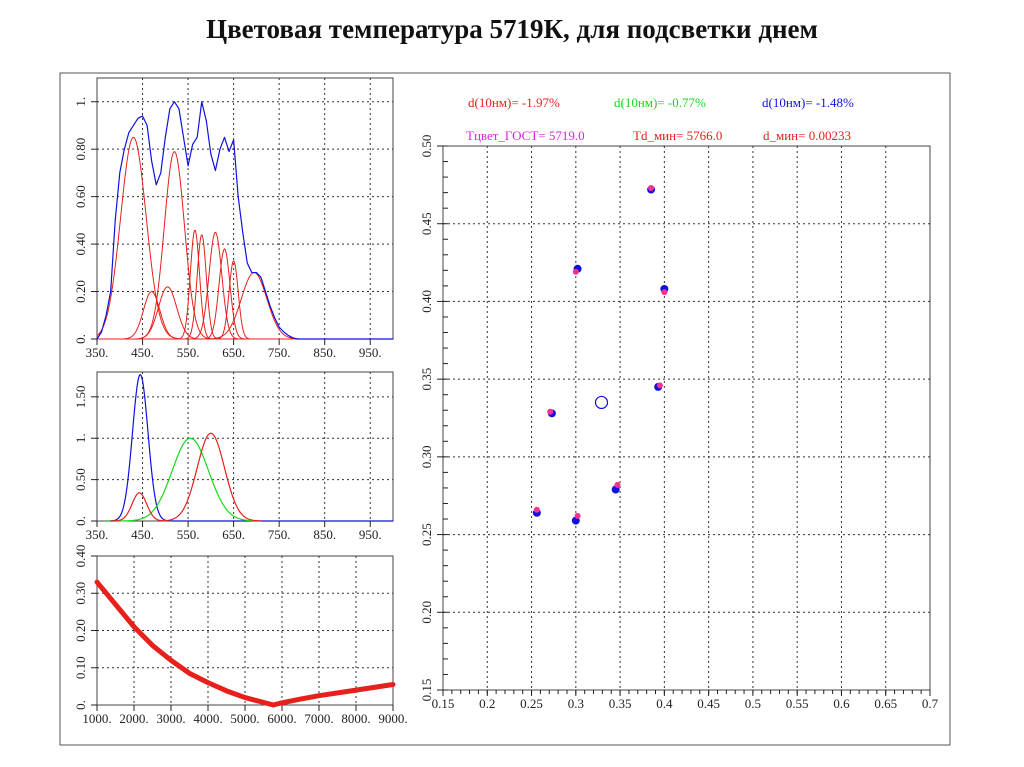 This screenshot has width=1024, height=767. I want to click on y-tick-label: 0.45, so click(426, 223).